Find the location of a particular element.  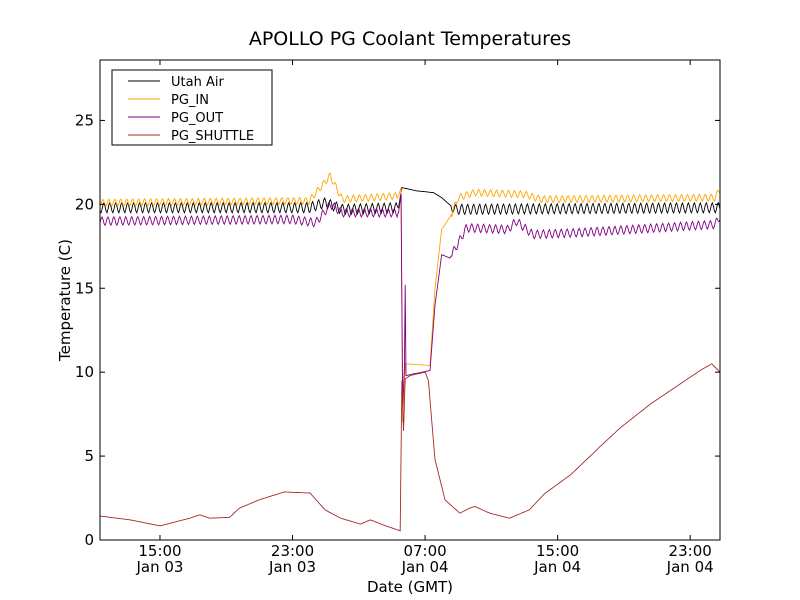

y-tick-label: 15 is located at coordinates (84, 288).